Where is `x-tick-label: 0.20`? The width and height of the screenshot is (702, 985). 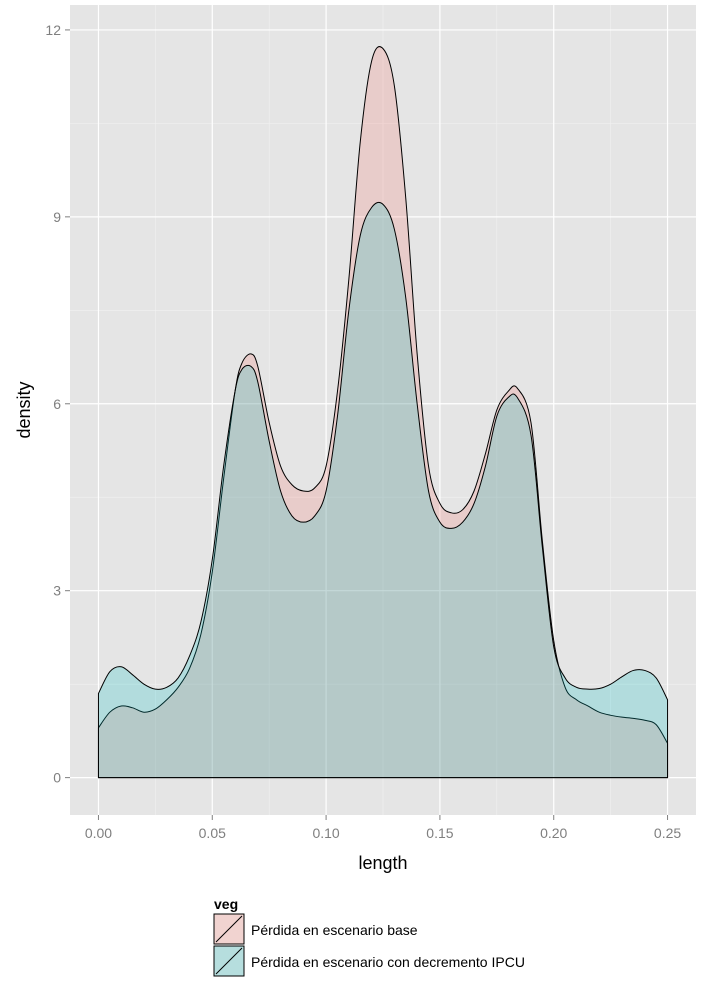 x-tick-label: 0.20 is located at coordinates (553, 833).